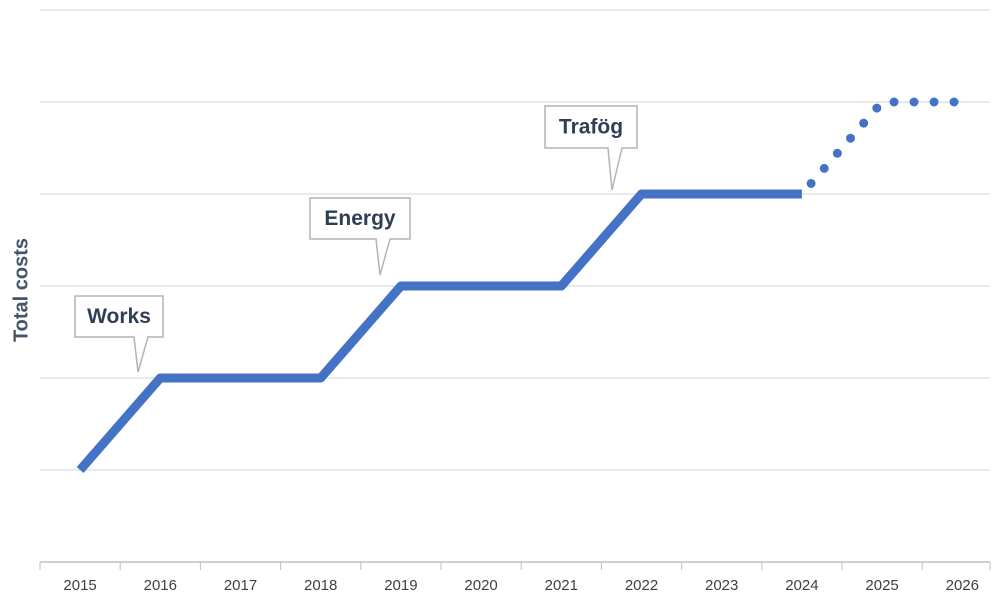  I want to click on x-tick-label: 2026, so click(962, 585).